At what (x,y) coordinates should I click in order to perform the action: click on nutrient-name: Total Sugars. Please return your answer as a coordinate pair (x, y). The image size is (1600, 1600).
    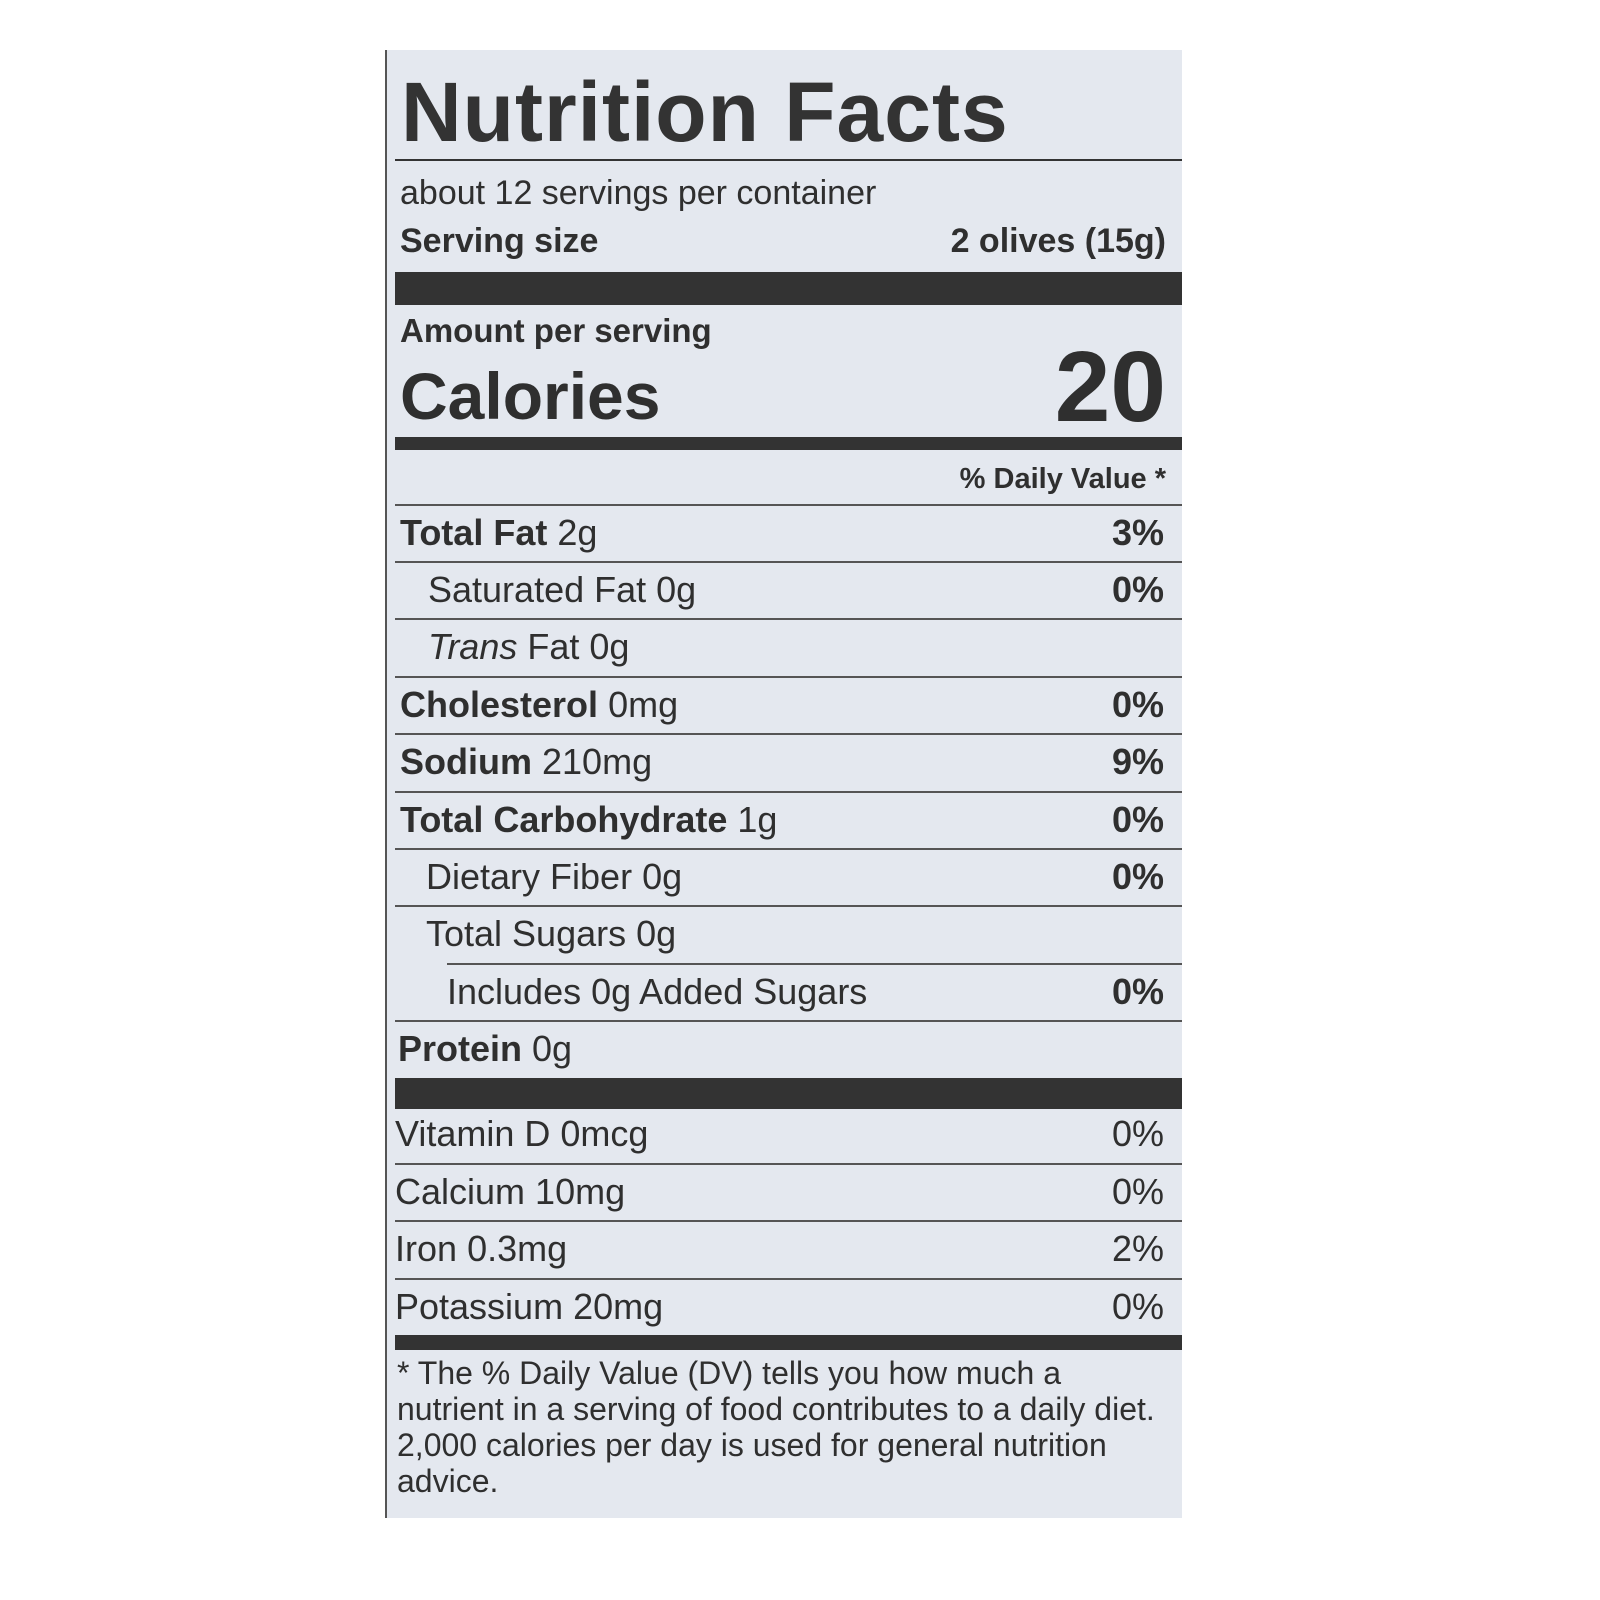
    Looking at the image, I should click on (526, 933).